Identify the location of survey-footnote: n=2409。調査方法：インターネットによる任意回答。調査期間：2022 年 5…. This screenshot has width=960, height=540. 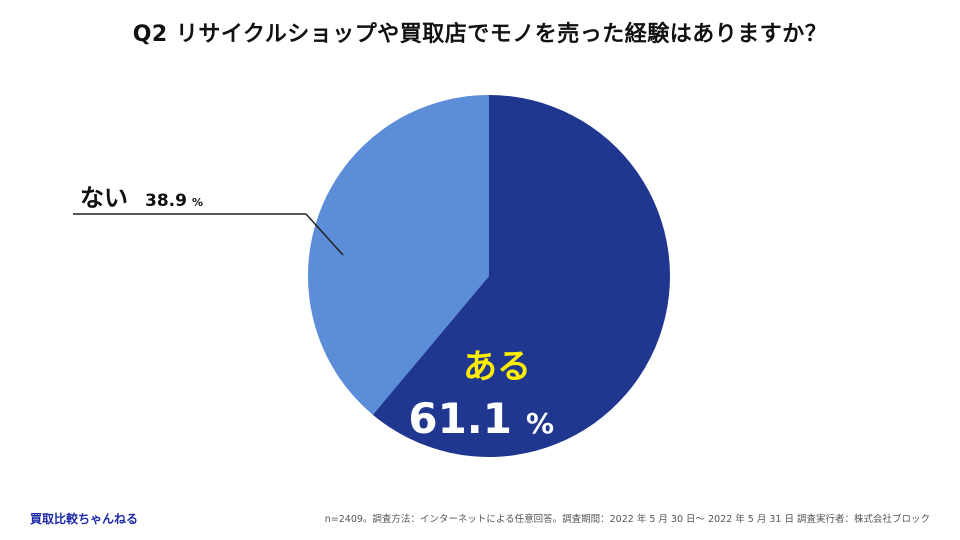
(627, 519).